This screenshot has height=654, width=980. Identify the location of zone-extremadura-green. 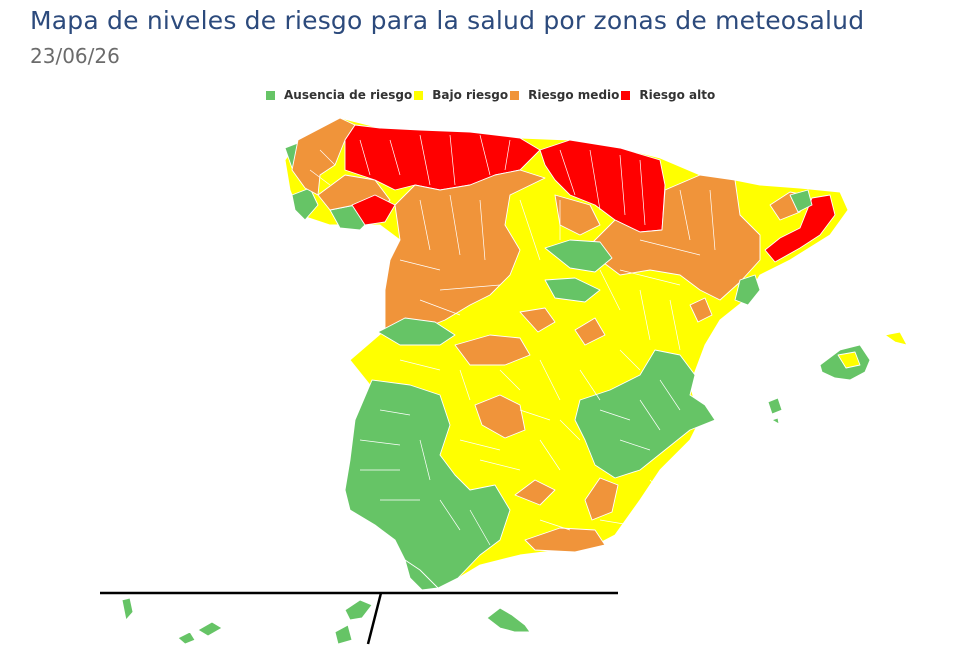
(427, 484).